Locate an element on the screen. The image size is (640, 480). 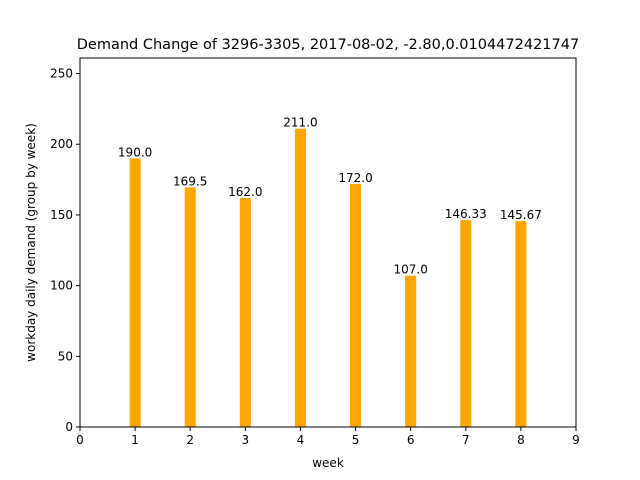
y-axis-ticks: 0 50 100 150 200 250 is located at coordinates (65, 250).